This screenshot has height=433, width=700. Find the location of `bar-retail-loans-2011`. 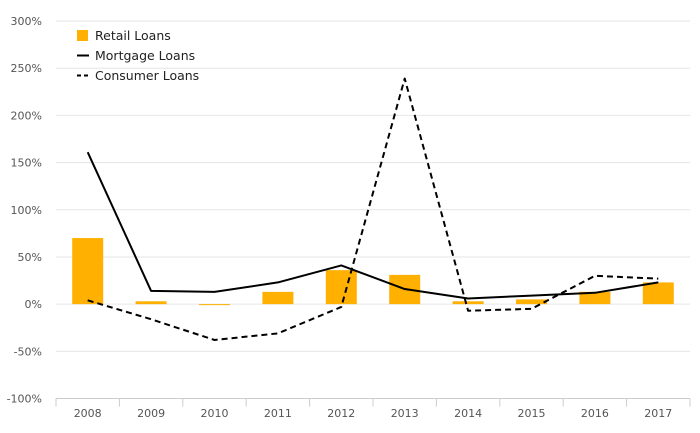

bar-retail-loans-2011 is located at coordinates (278, 298).